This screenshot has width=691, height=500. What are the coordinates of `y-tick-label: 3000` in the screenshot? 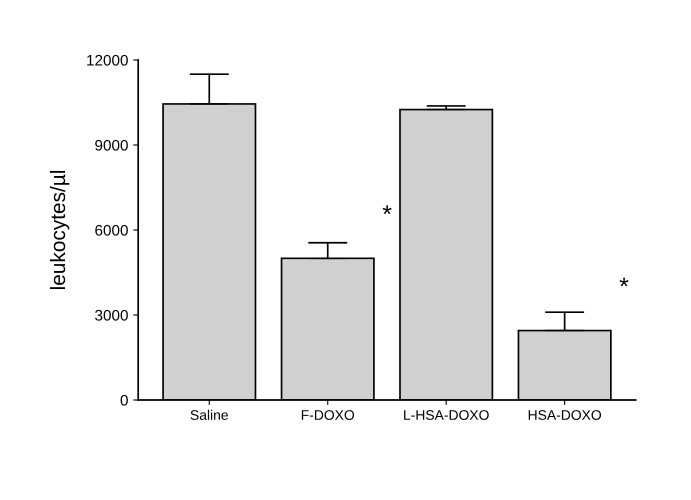 It's located at (111, 315).